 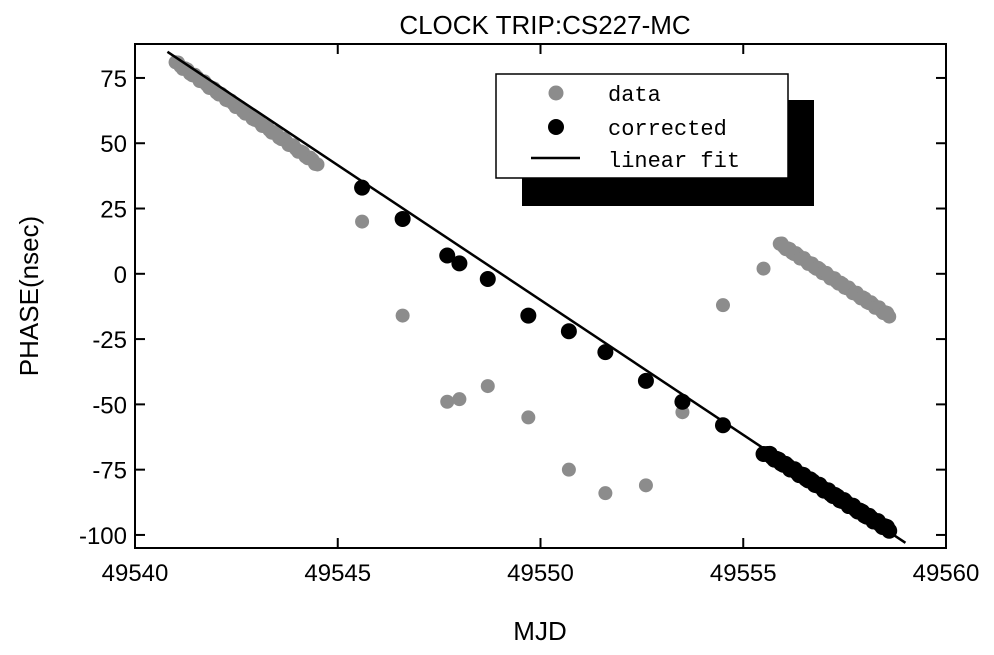 What do you see at coordinates (544, 25) in the screenshot?
I see `chart-title: CLOCK TRIP:CS227-MC` at bounding box center [544, 25].